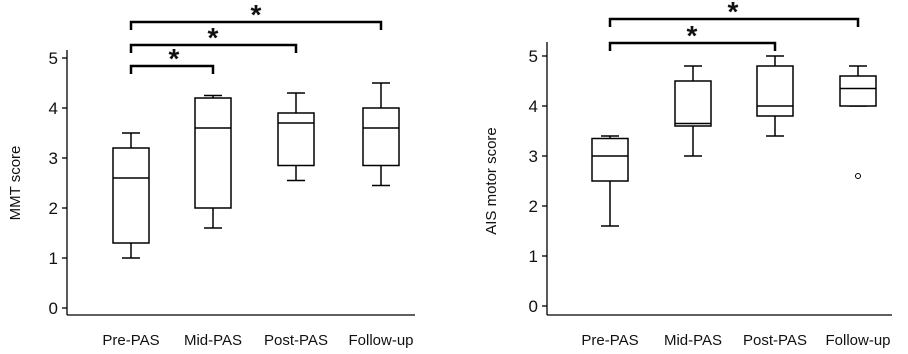 Image resolution: width=908 pixels, height=354 pixels. I want to click on outlier-point, so click(858, 176).